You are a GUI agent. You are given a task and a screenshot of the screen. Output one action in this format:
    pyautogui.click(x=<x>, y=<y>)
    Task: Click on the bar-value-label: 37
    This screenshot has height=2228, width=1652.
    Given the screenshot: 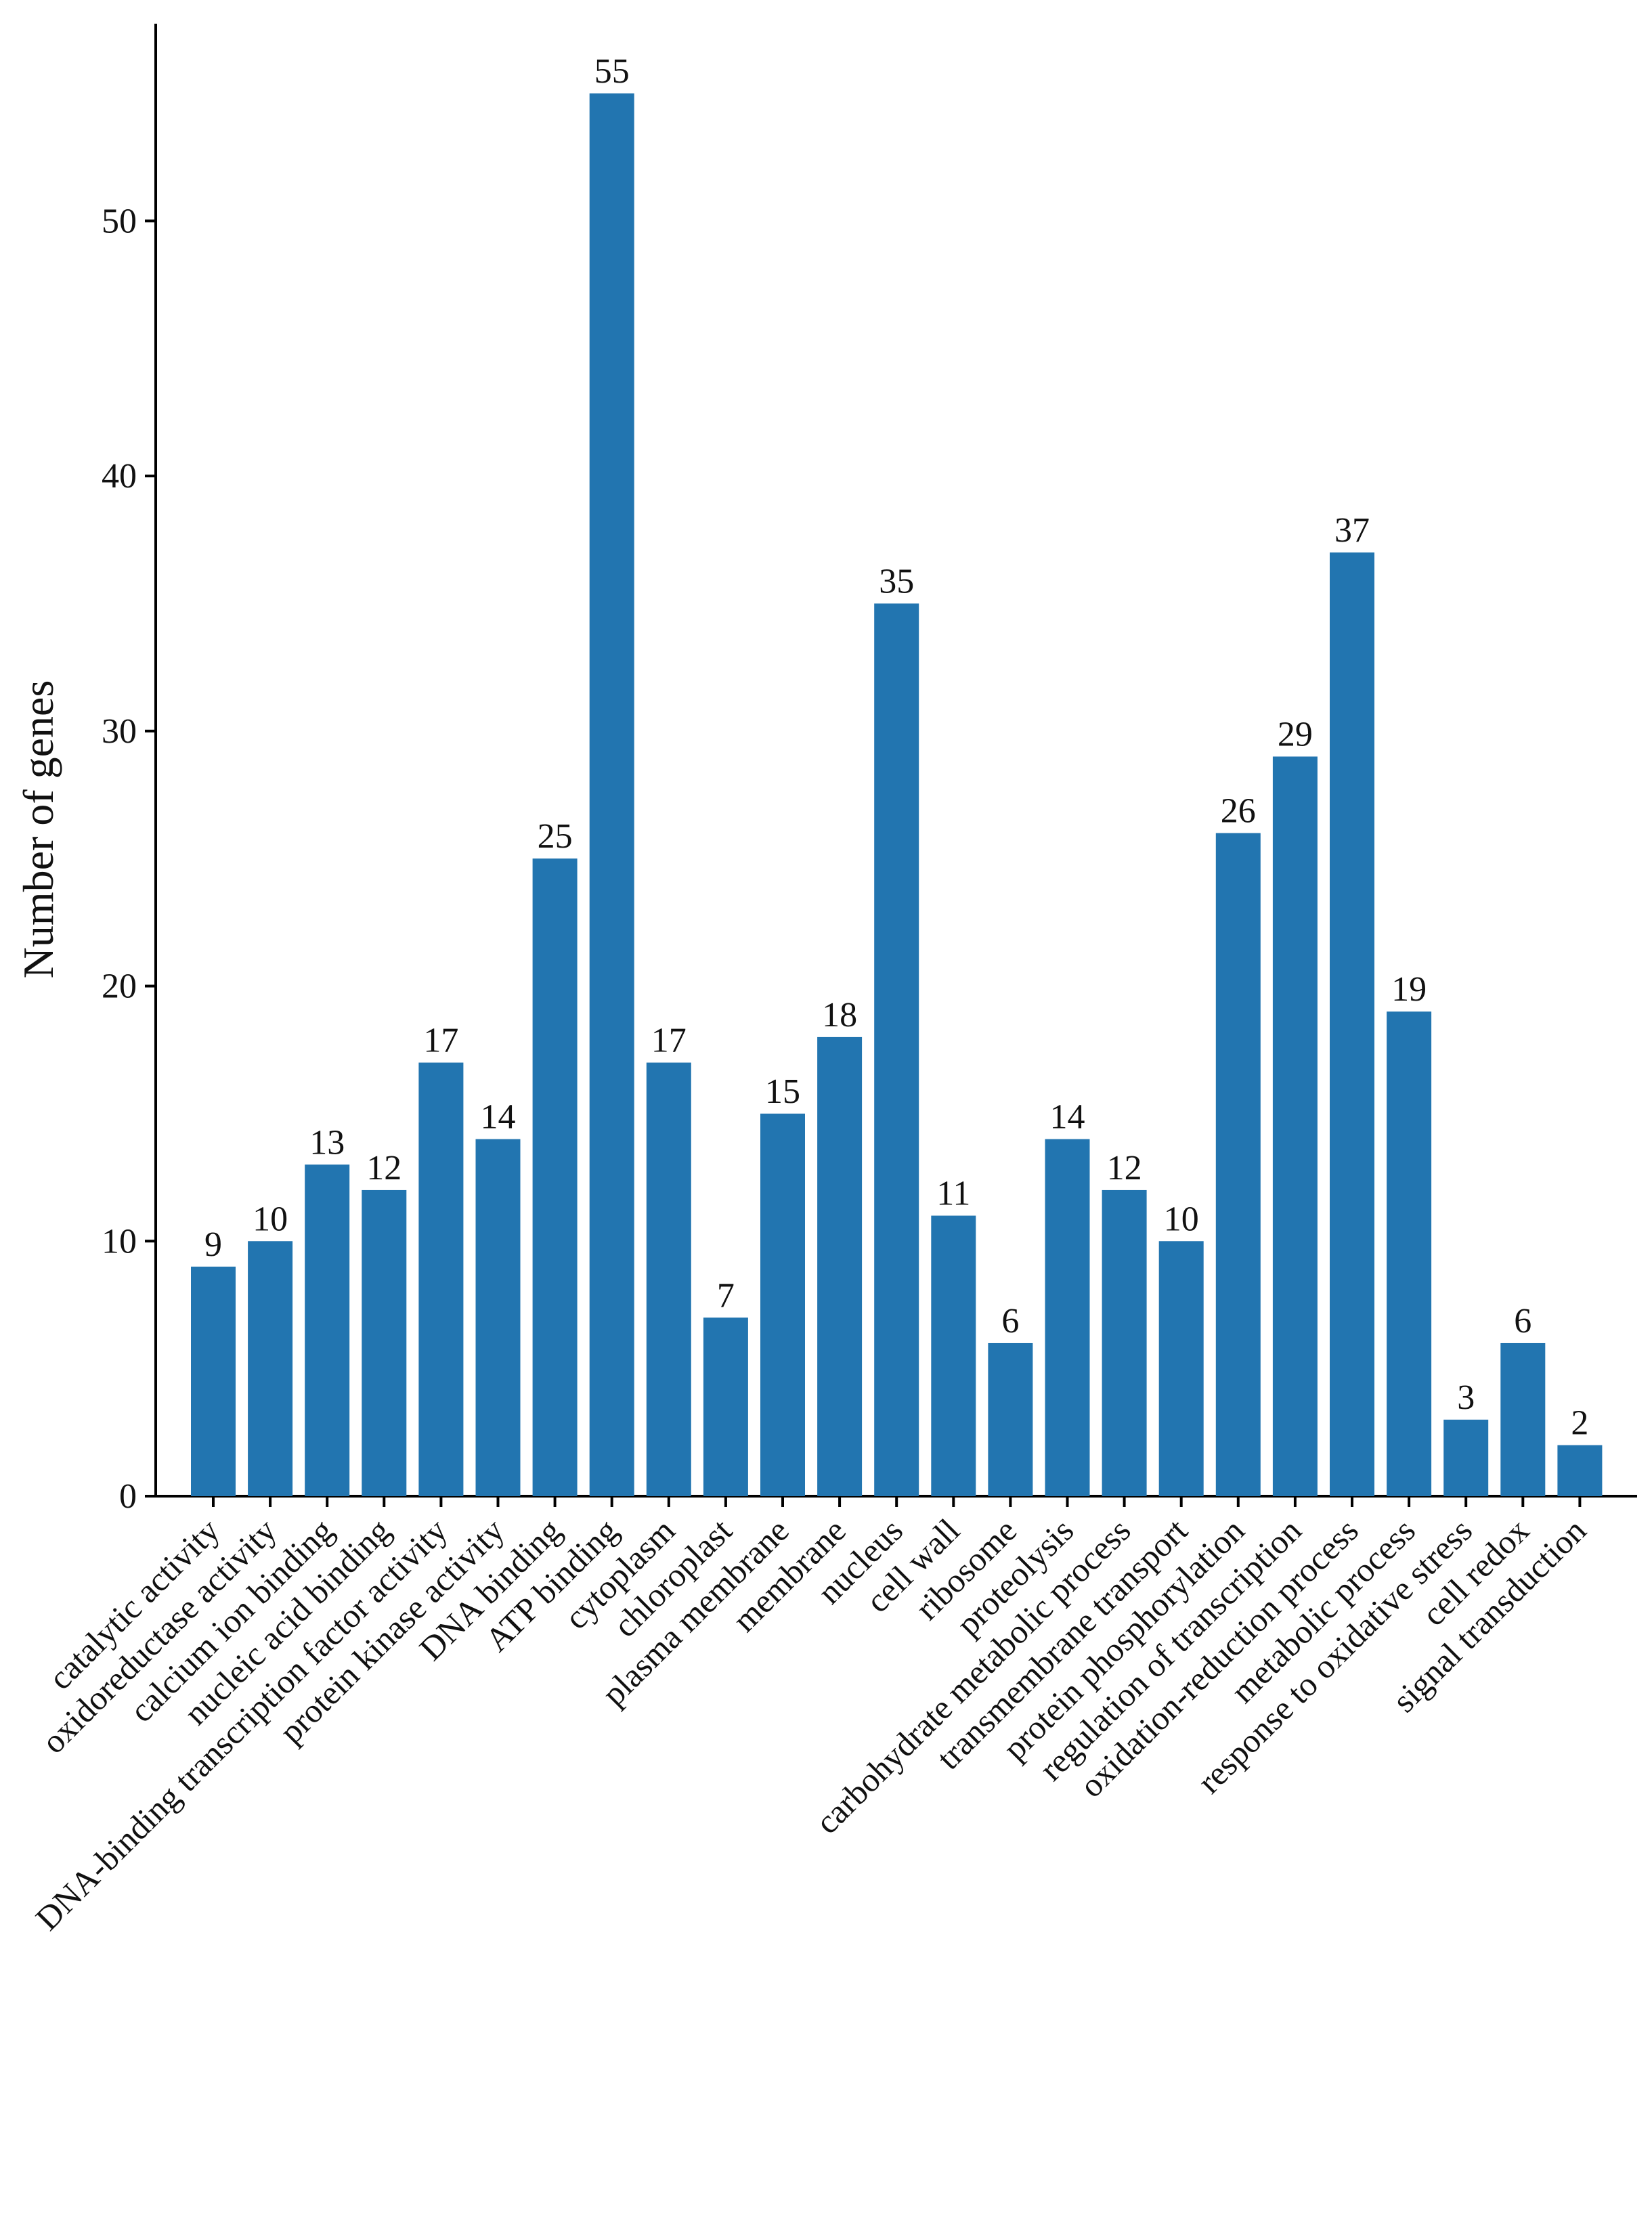 What is the action you would take?
    pyautogui.click(x=1352, y=530)
    